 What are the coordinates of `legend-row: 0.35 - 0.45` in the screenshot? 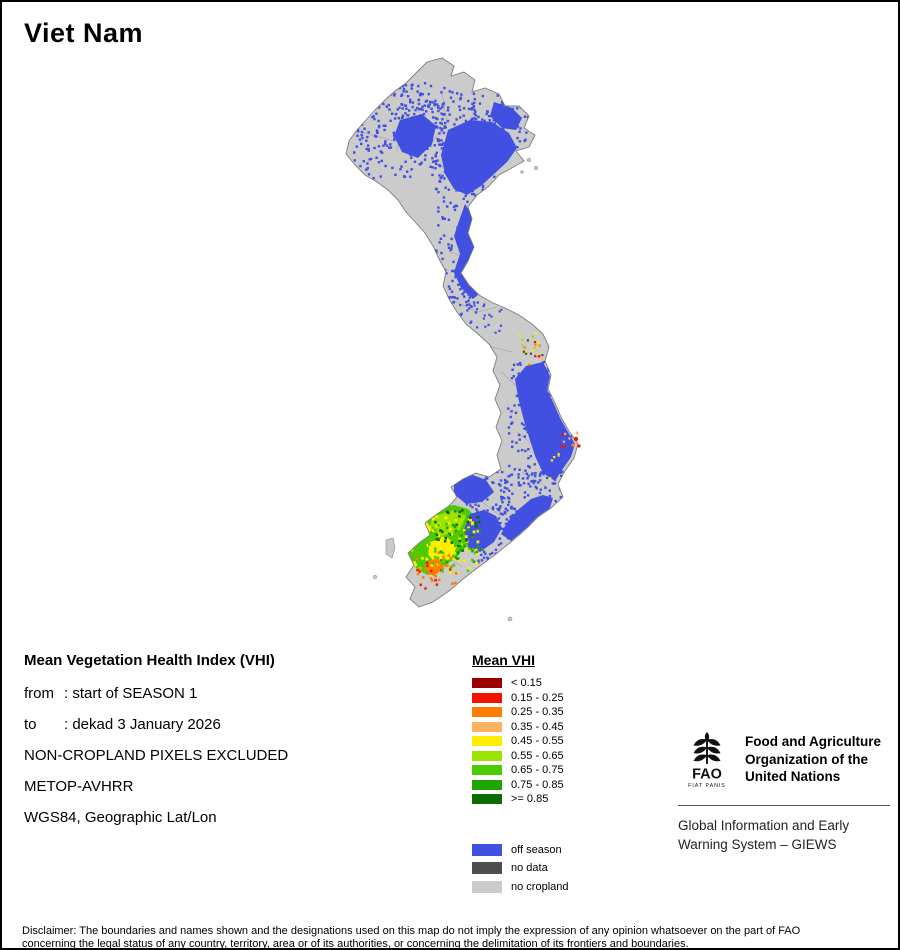 It's located at (520, 727).